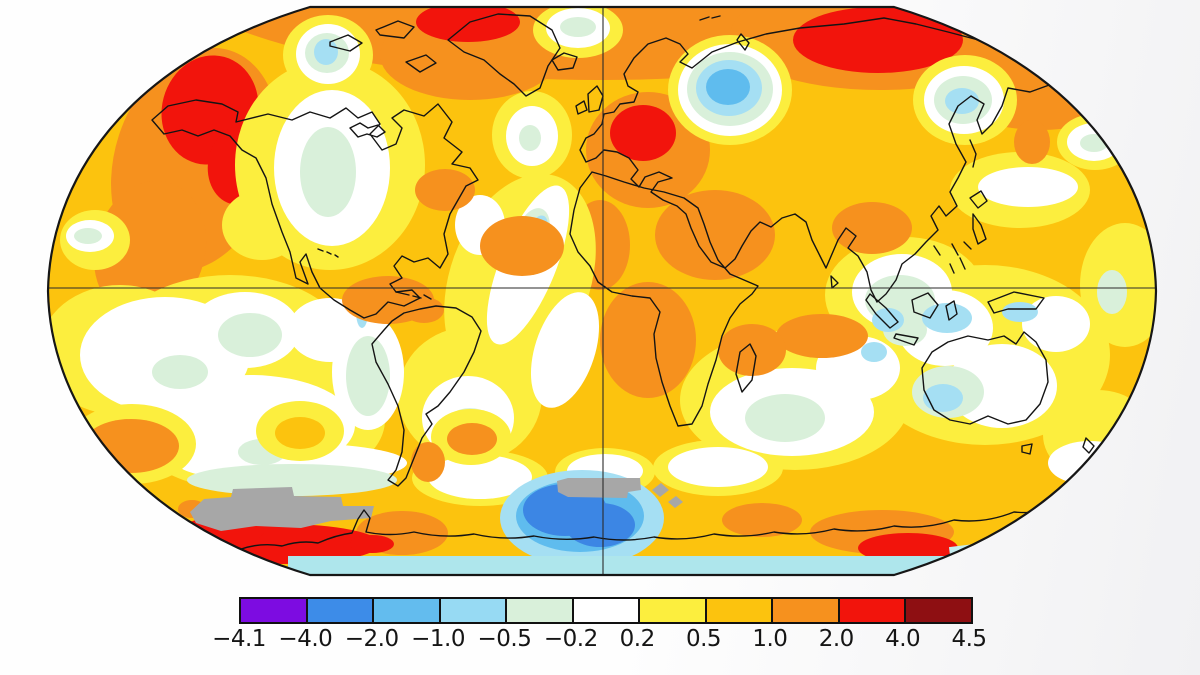 The image size is (1200, 675). I want to click on legend-tick-4: −0.5, so click(504, 639).